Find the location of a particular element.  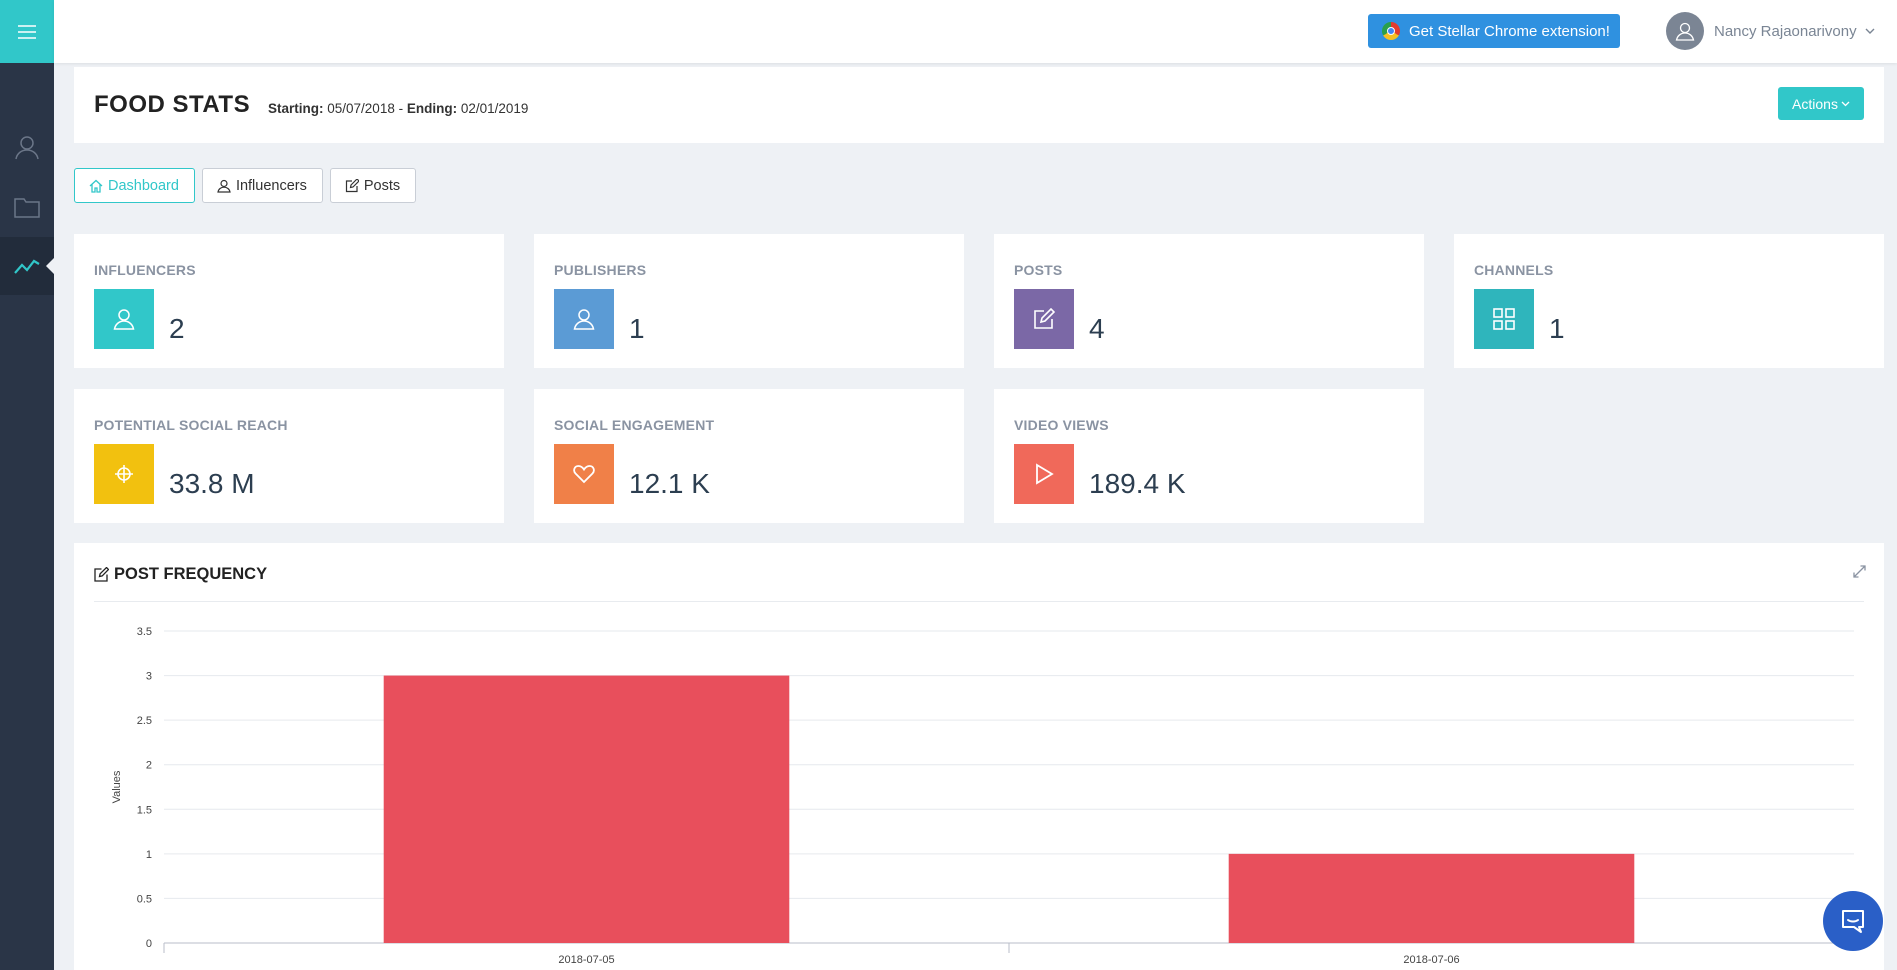

stat-value: 12.1 K is located at coordinates (669, 483).